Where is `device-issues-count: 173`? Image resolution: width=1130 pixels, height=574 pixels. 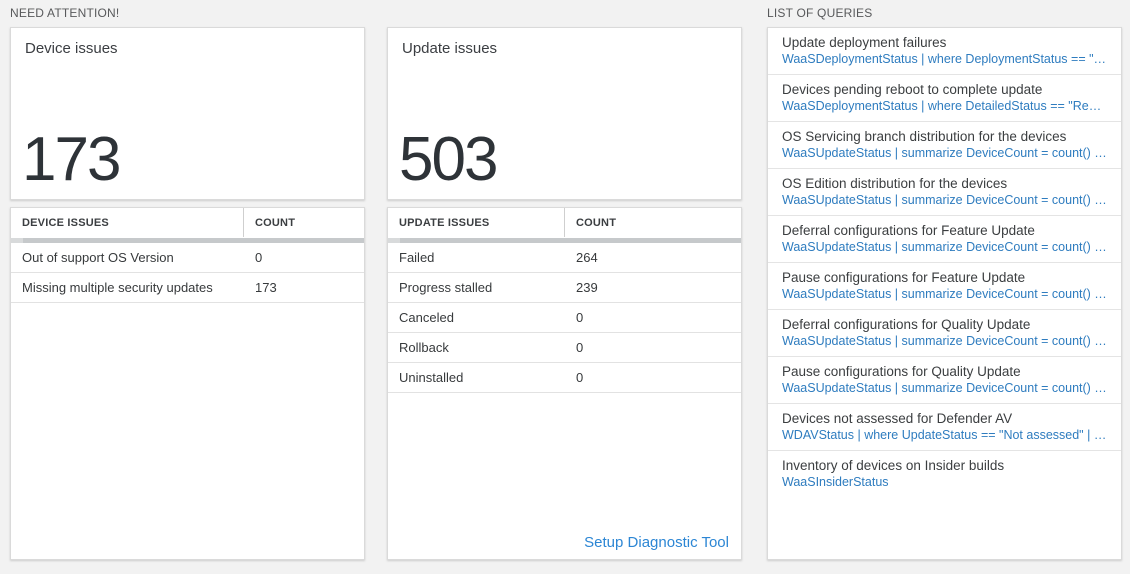 device-issues-count: 173 is located at coordinates (71, 159).